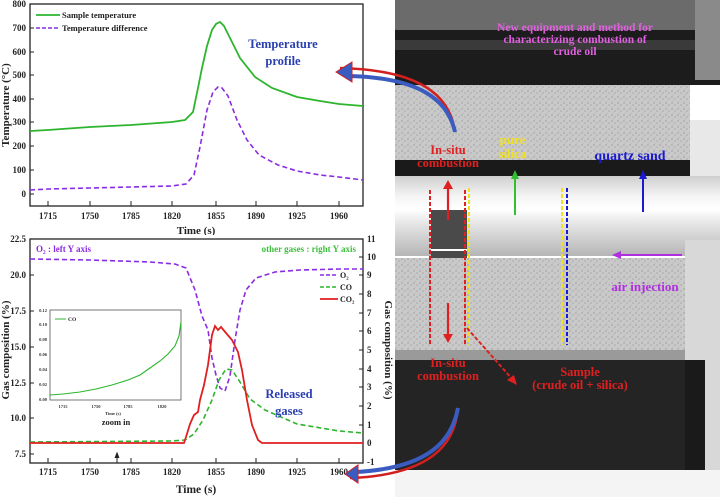 Image resolution: width=720 pixels, height=497 pixels. I want to click on y-tick: 500, so click(20, 75).